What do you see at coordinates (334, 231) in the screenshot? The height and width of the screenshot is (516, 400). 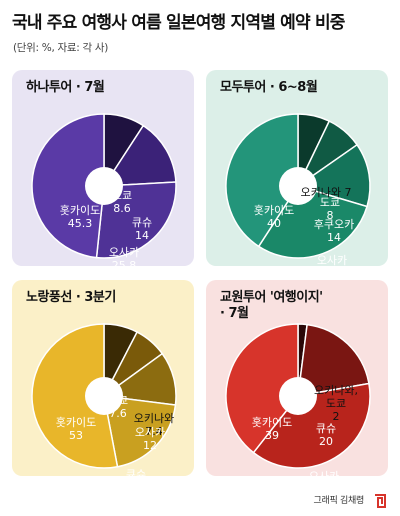 I see `slice-label-3: 후쿠오카 14` at bounding box center [334, 231].